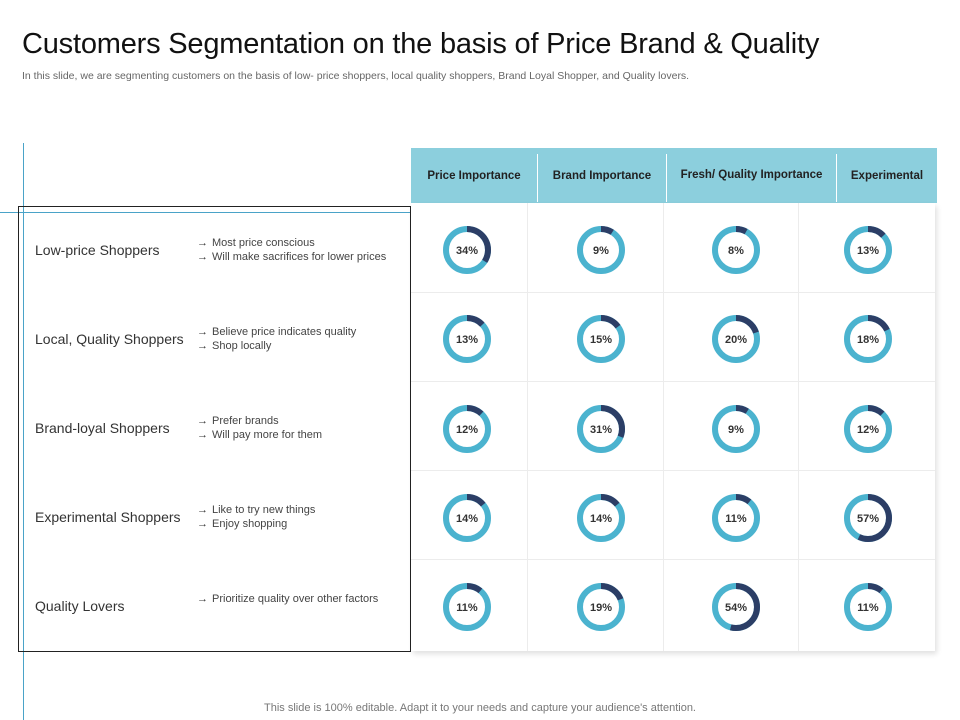 The height and width of the screenshot is (720, 960). Describe the element at coordinates (242, 524) in the screenshot. I see `trait-item: → Enjoy shopping` at that location.